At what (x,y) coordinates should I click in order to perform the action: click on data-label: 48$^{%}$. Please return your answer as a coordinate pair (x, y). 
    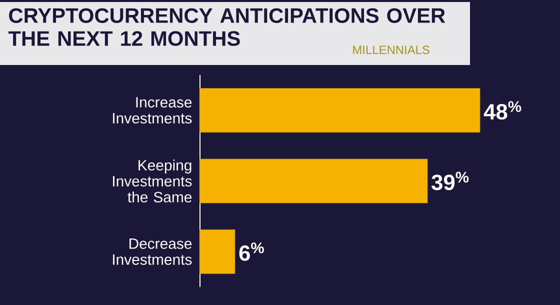
    Looking at the image, I should click on (503, 110).